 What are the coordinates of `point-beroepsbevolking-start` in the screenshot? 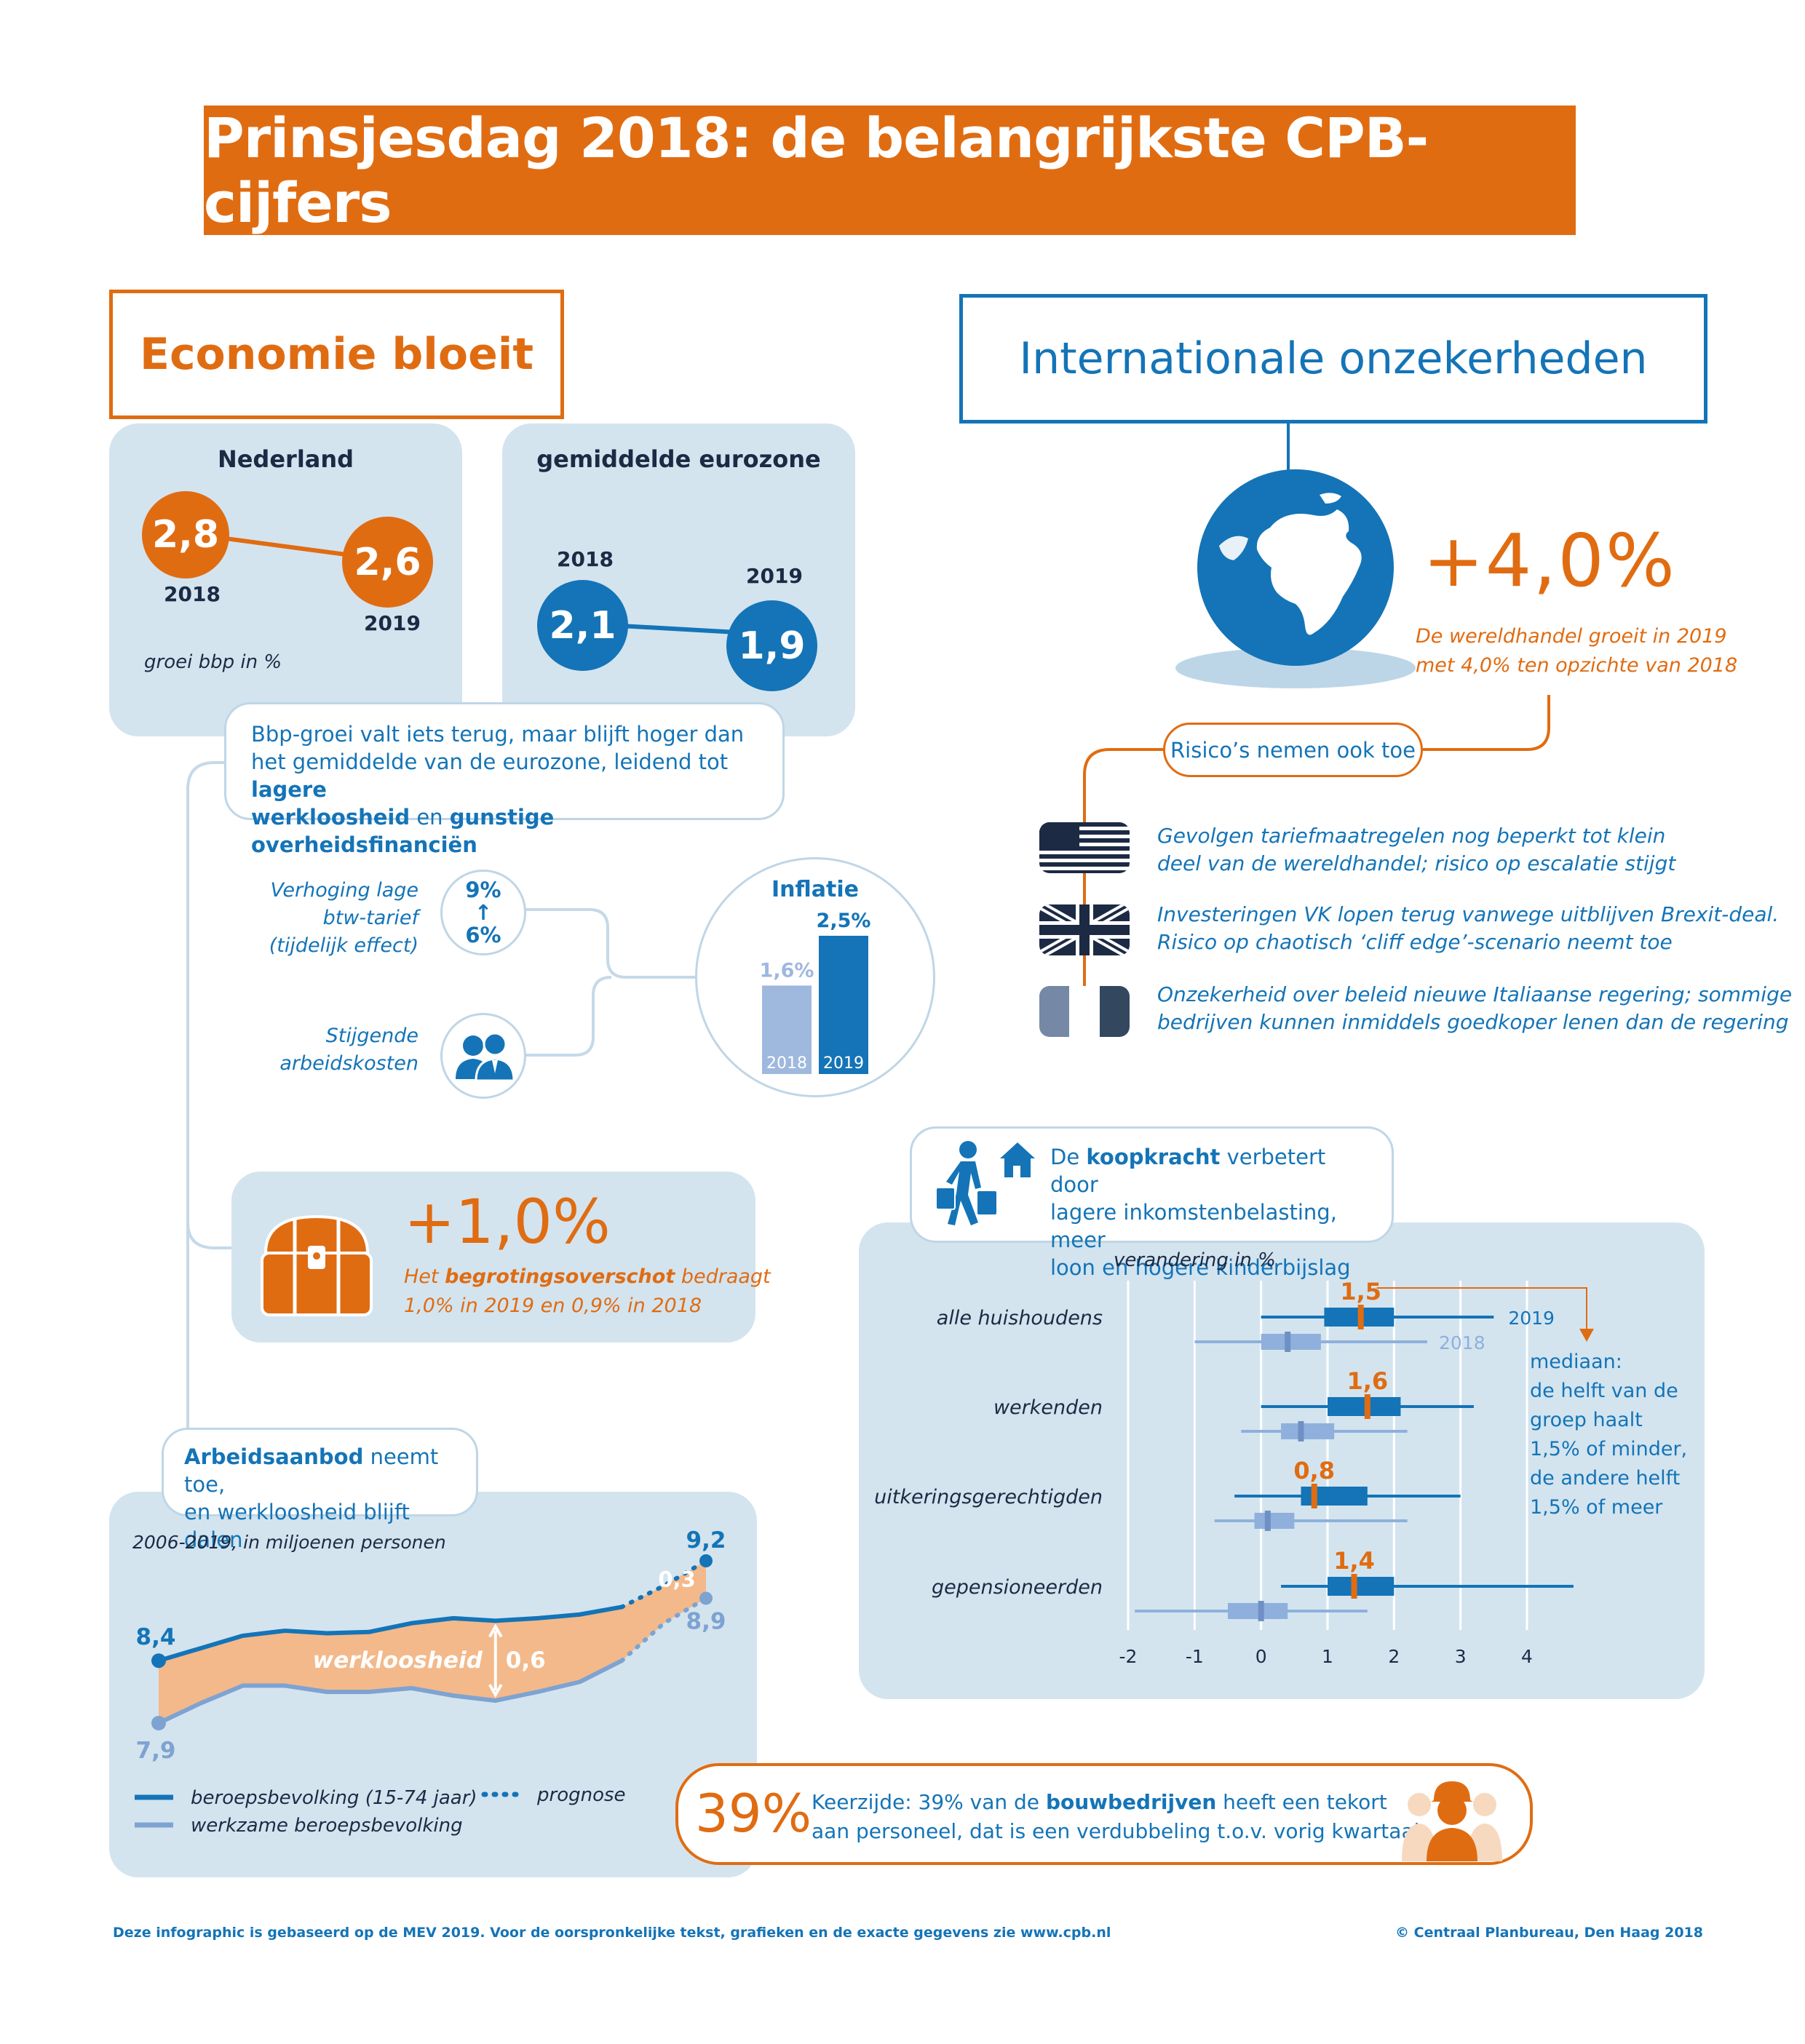 It's located at (158, 1661).